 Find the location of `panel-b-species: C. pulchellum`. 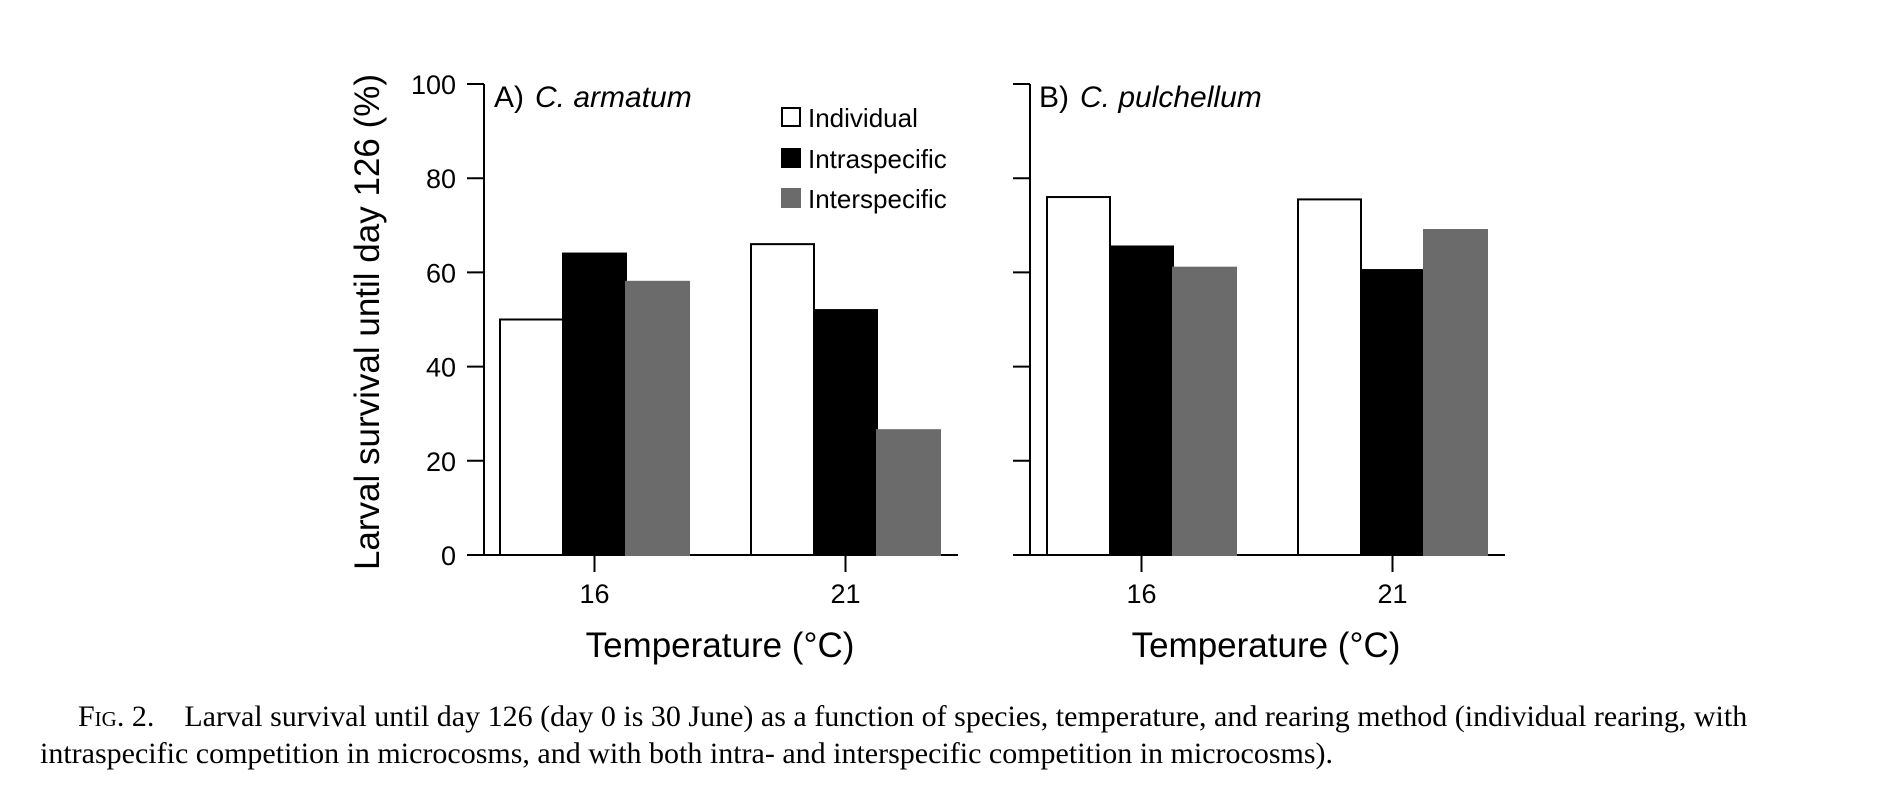

panel-b-species: C. pulchellum is located at coordinates (1171, 97).